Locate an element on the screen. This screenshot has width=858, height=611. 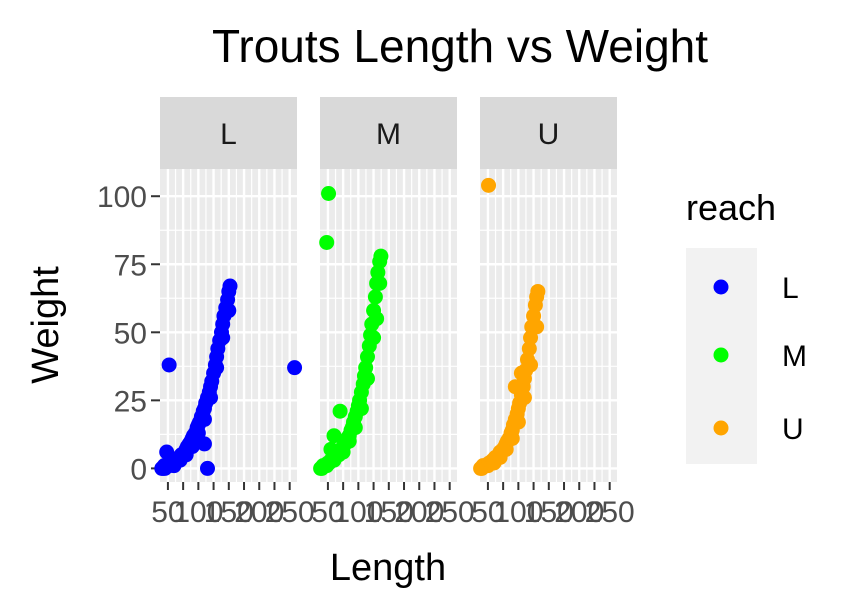
legend-label-u: U is located at coordinates (793, 429).